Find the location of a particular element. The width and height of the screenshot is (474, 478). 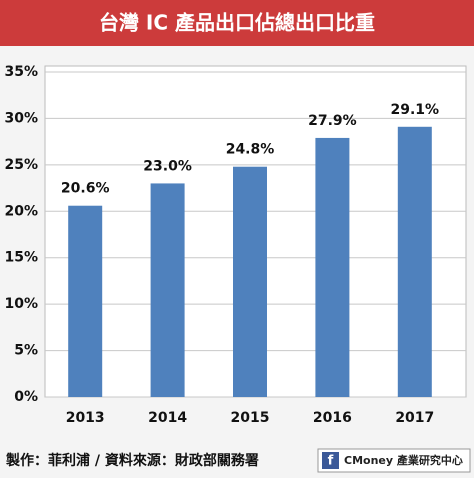

x-tick-label: 2014 is located at coordinates (167, 418).